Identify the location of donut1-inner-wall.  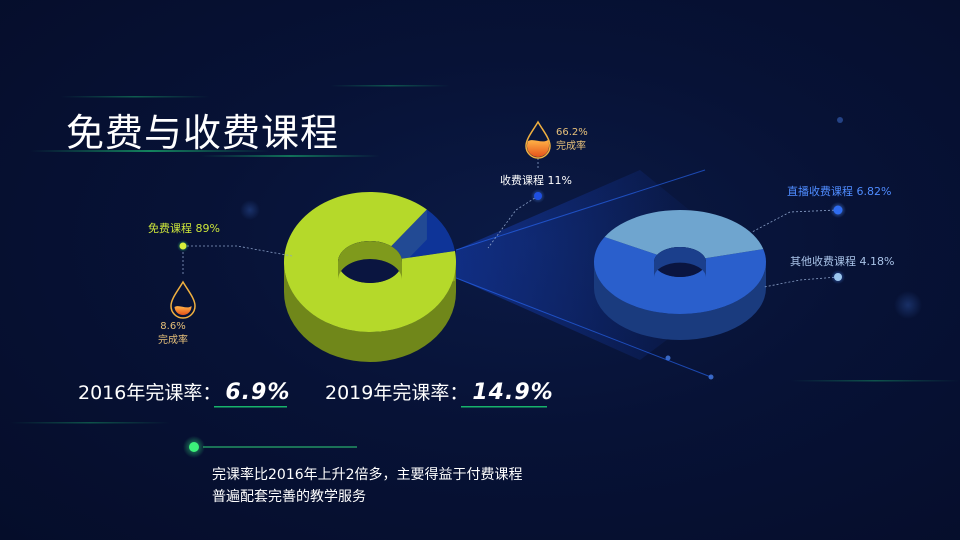
(370, 260).